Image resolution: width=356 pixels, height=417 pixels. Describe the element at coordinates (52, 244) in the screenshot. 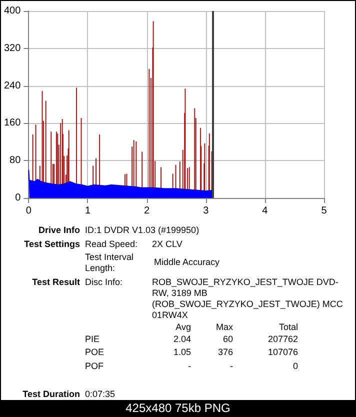

I see `text: Test Settings` at that location.